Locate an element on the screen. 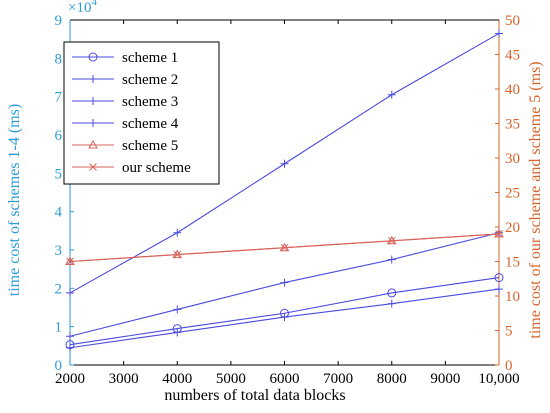 This screenshot has width=550, height=413. x-tick-label: 3000 is located at coordinates (124, 379).